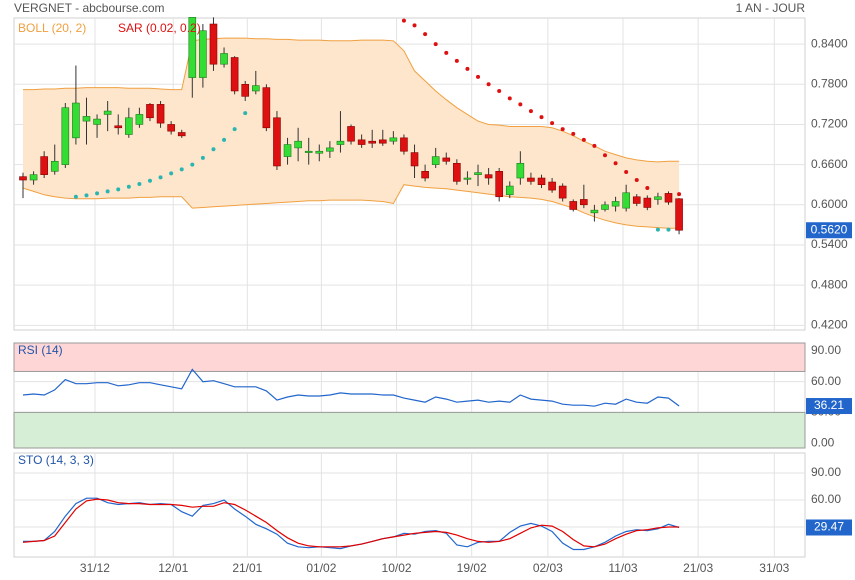  Describe the element at coordinates (397, 568) in the screenshot. I see `x-tick-label: 10/02` at that location.